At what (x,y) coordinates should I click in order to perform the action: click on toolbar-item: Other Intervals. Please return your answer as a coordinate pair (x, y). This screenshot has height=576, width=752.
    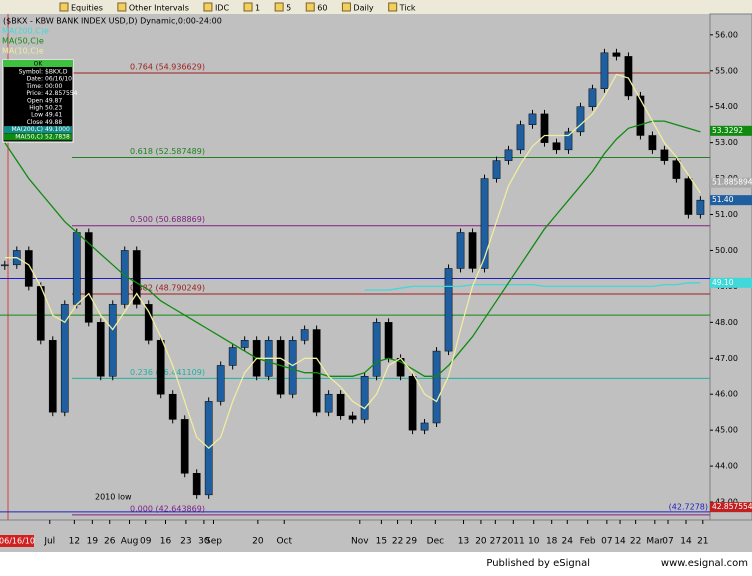
    Looking at the image, I should click on (159, 8).